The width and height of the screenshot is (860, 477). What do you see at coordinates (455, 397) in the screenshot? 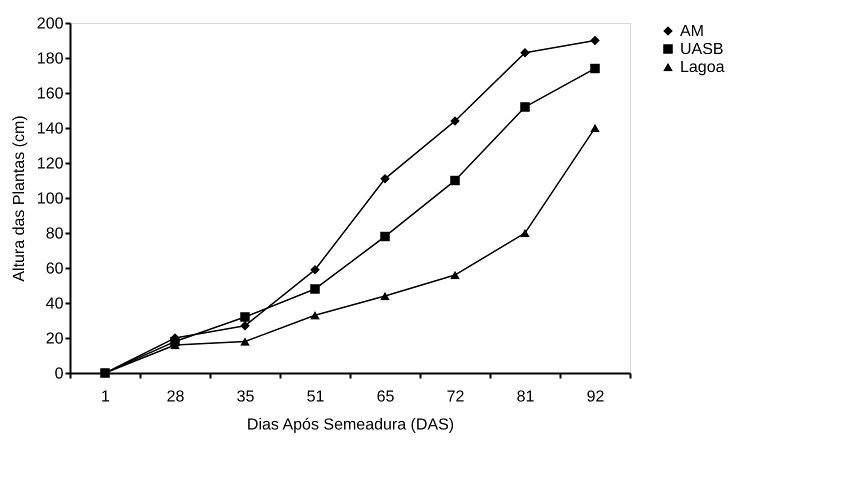
I see `x-tick-label: 72` at bounding box center [455, 397].